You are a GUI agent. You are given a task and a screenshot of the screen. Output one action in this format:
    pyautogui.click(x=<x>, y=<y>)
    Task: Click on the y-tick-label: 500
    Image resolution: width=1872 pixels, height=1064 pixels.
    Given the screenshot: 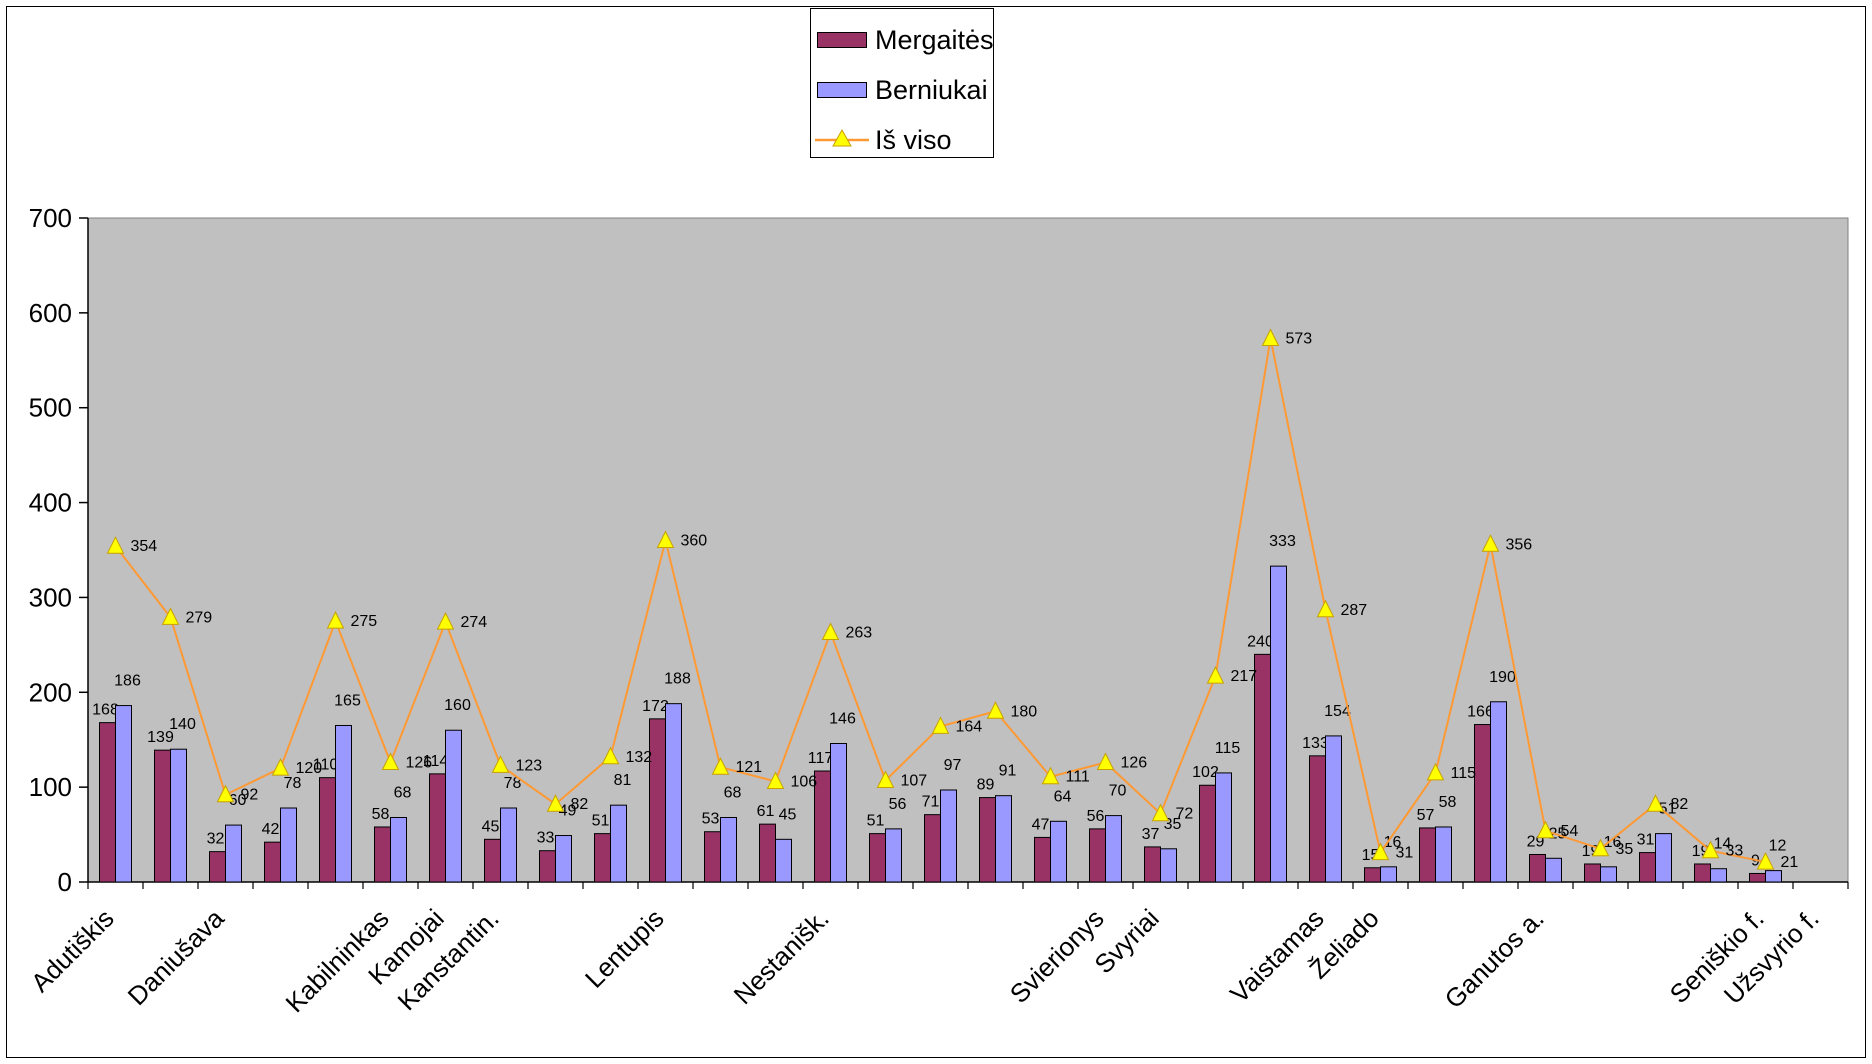 What is the action you would take?
    pyautogui.click(x=50, y=408)
    